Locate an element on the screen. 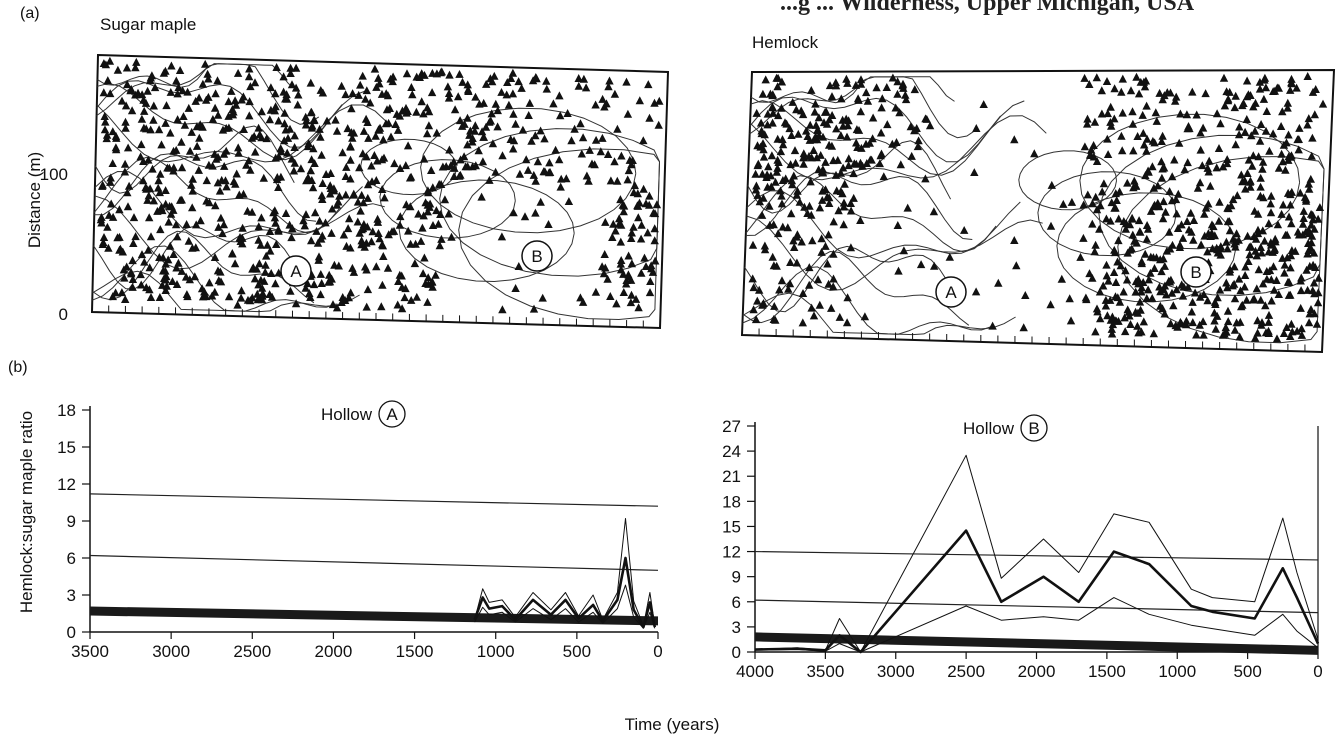  hollow-b-y-tick-label: 27 is located at coordinates (731, 426).